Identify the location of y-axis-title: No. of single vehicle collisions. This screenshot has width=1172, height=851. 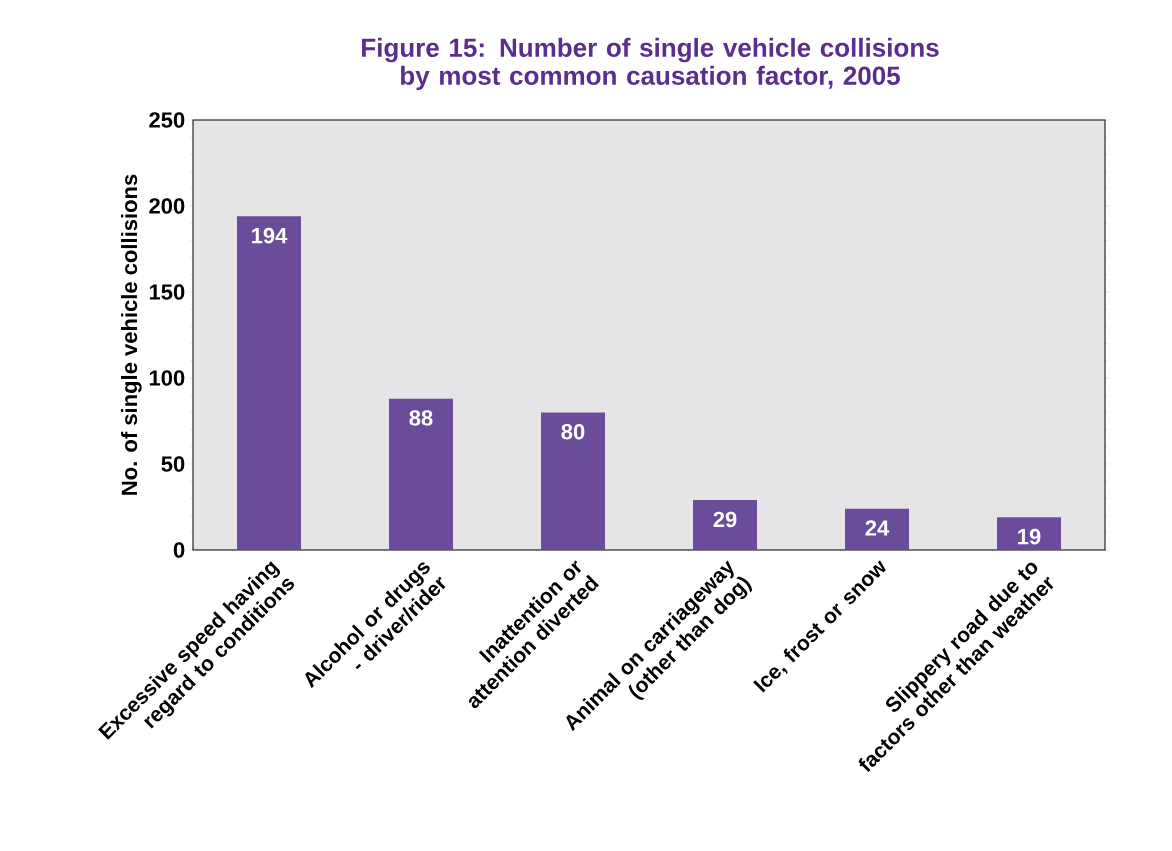
(131, 334).